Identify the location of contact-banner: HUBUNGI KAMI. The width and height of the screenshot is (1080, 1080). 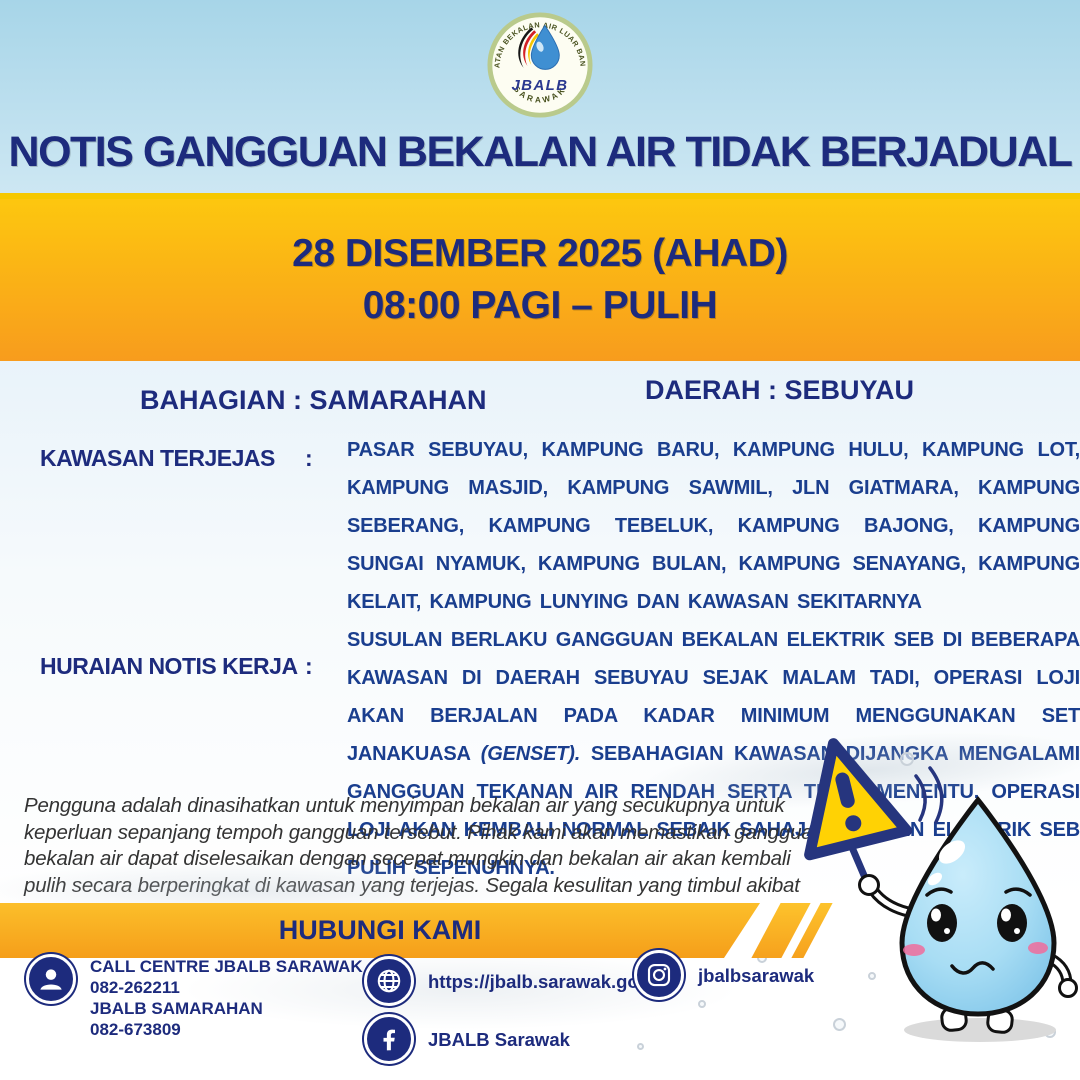
(380, 930).